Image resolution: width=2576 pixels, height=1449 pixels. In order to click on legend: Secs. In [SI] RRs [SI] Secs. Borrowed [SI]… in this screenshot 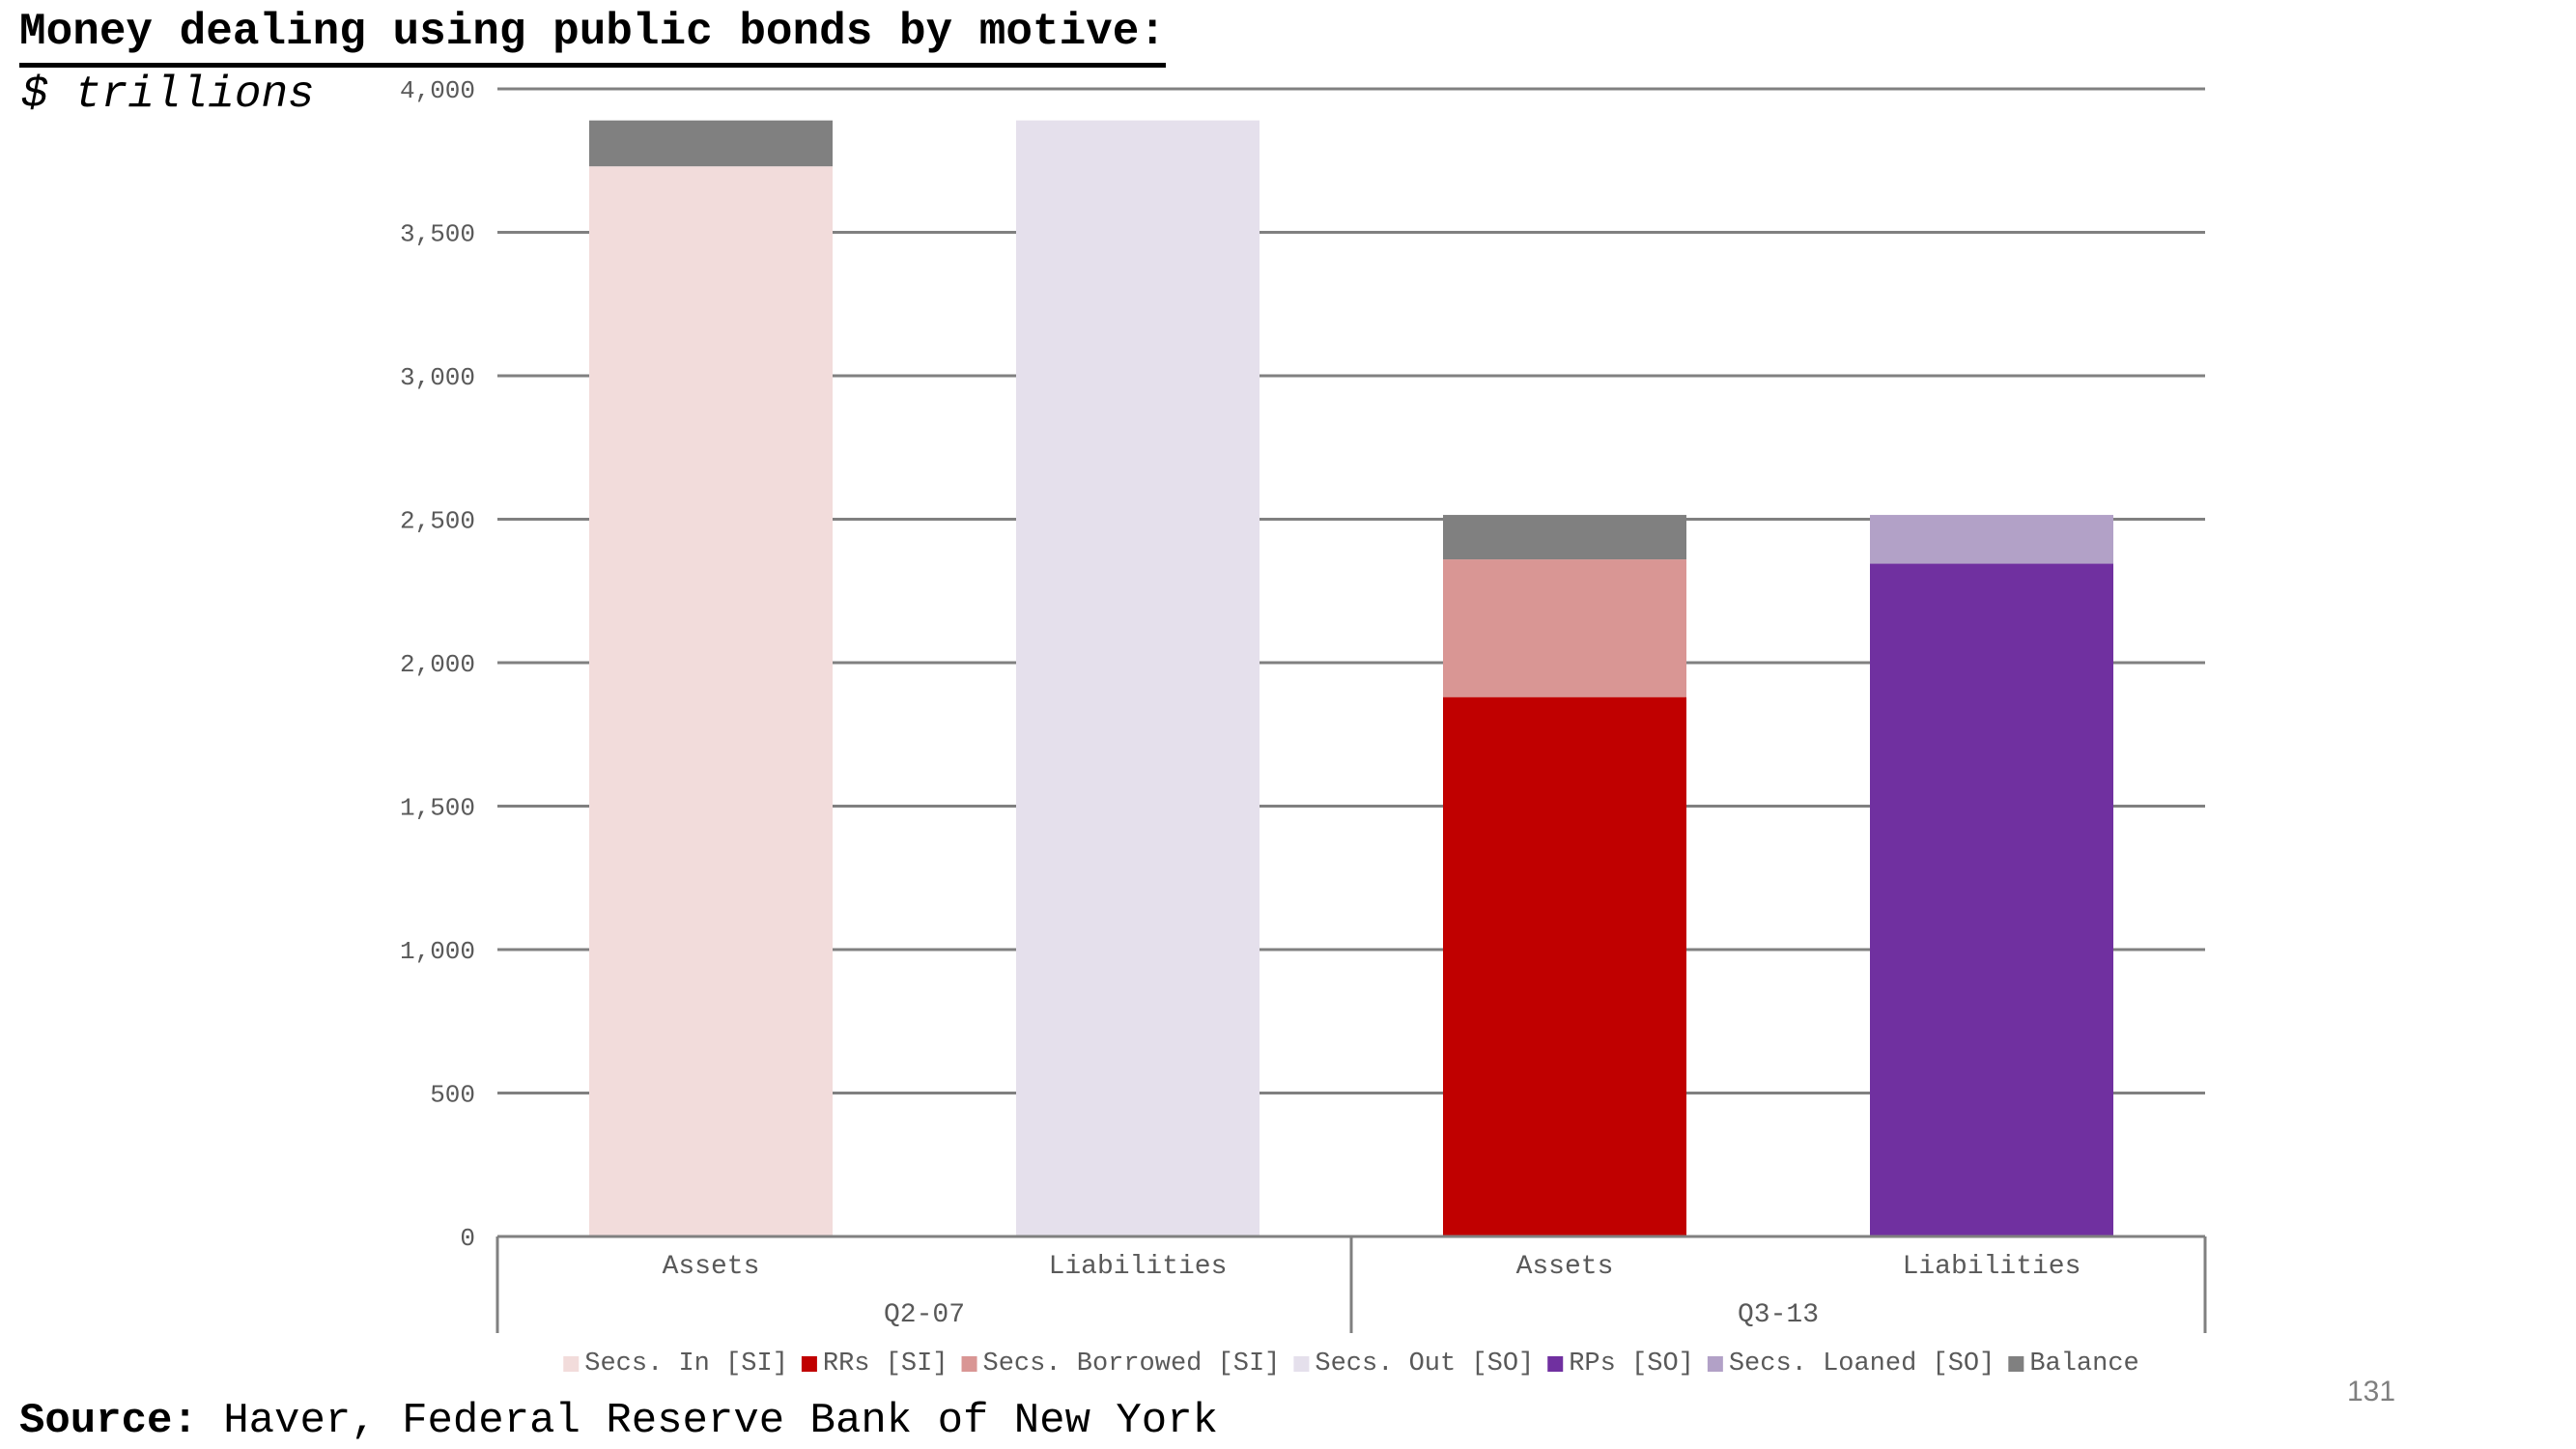, I will do `click(1351, 1364)`.